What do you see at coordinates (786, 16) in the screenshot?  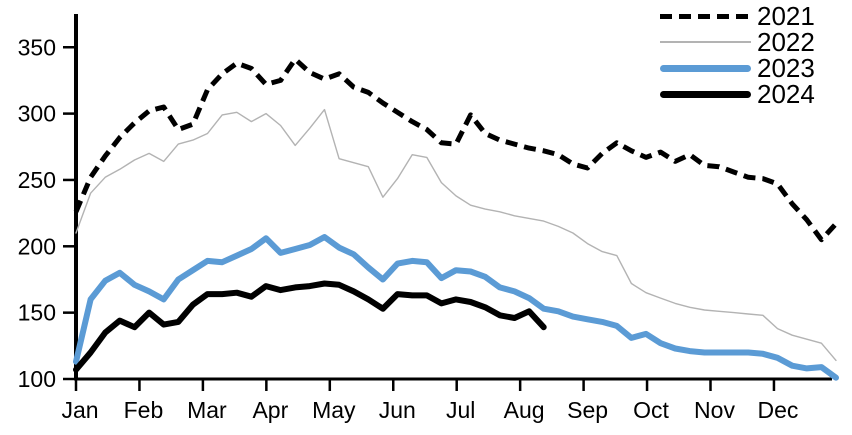 I see `legend-label-2021: 2021` at bounding box center [786, 16].